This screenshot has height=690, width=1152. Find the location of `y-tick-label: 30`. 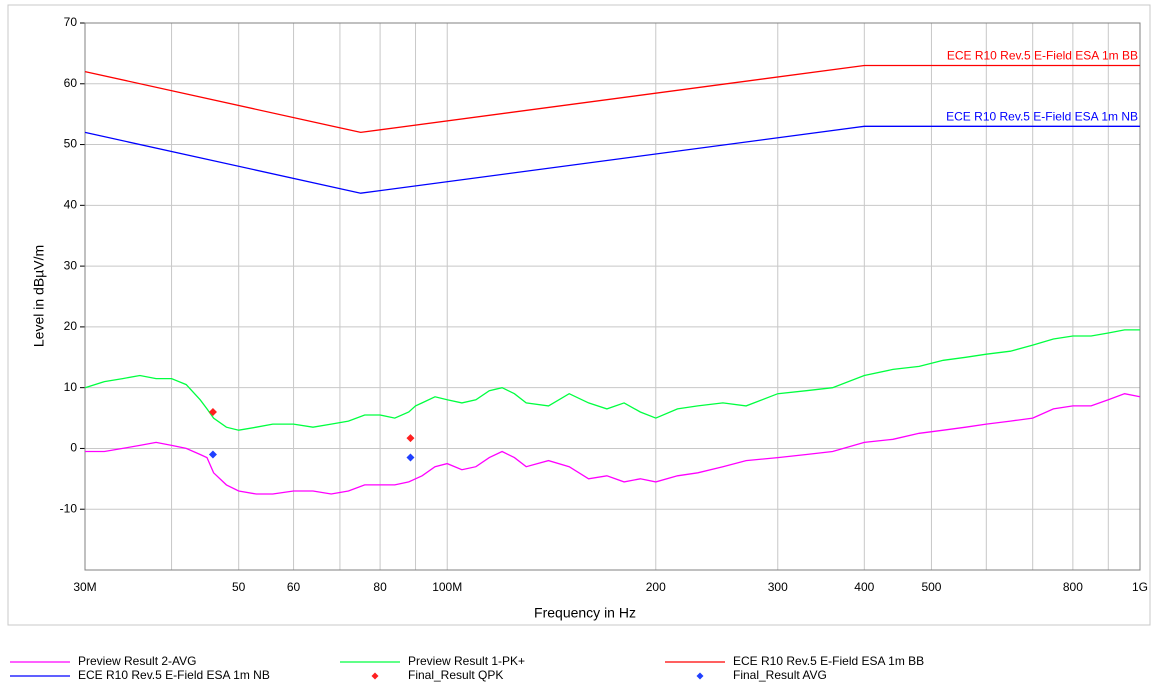

y-tick-label: 30 is located at coordinates (71, 265).